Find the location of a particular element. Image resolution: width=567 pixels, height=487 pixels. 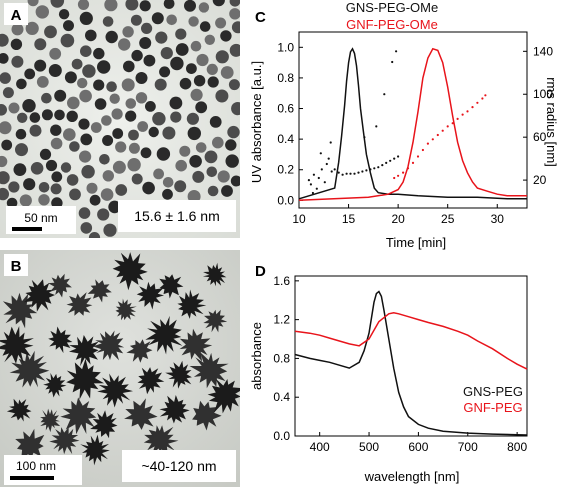

scale-bar-a-text: 50 nm is located at coordinates (40, 218).